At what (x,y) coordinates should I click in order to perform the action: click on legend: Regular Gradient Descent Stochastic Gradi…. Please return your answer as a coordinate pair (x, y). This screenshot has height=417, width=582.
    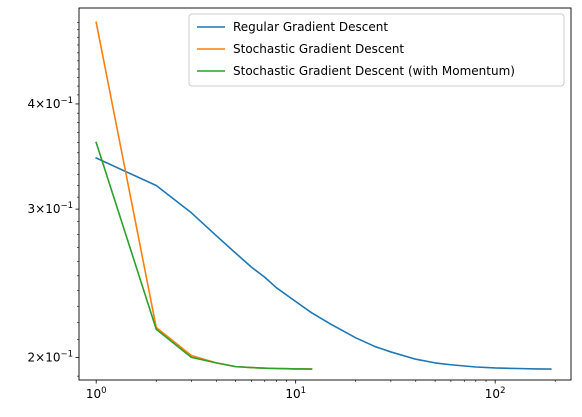
    Looking at the image, I should click on (376, 50).